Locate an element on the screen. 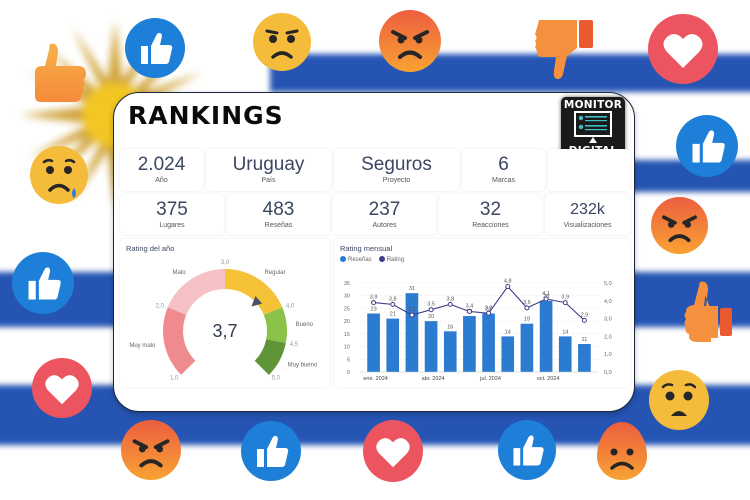 The width and height of the screenshot is (750, 500). y-axis-right-tick: 5,0 is located at coordinates (608, 284).